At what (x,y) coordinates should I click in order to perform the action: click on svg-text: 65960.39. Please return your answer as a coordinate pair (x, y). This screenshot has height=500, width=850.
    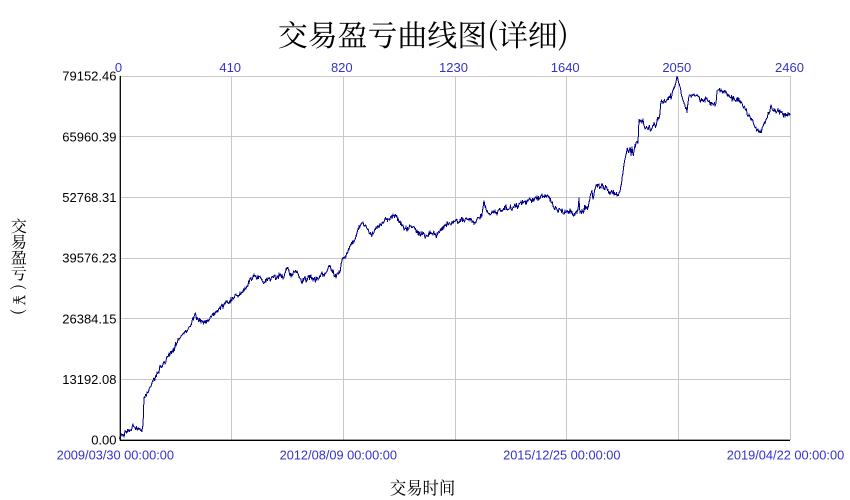
    Looking at the image, I should click on (89, 136).